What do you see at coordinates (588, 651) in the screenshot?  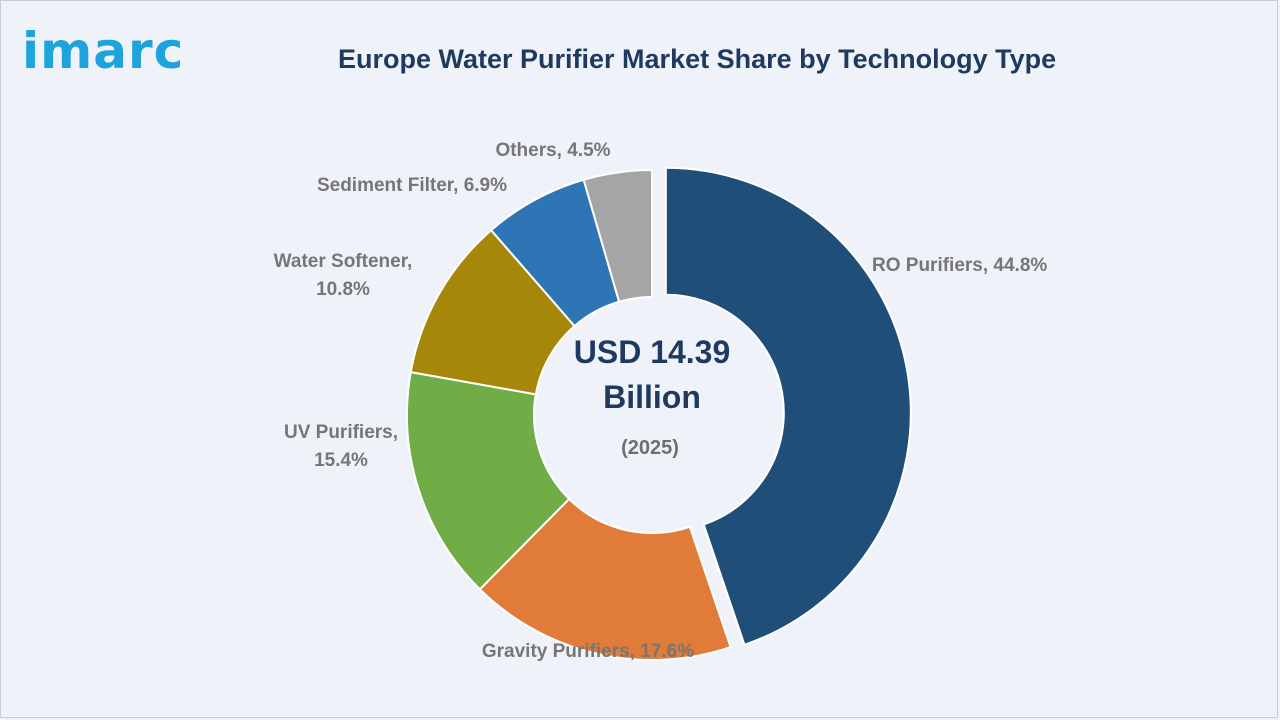 I see `slice-label-gravity-purifiers: Gravity Purifiers, 17.6%` at bounding box center [588, 651].